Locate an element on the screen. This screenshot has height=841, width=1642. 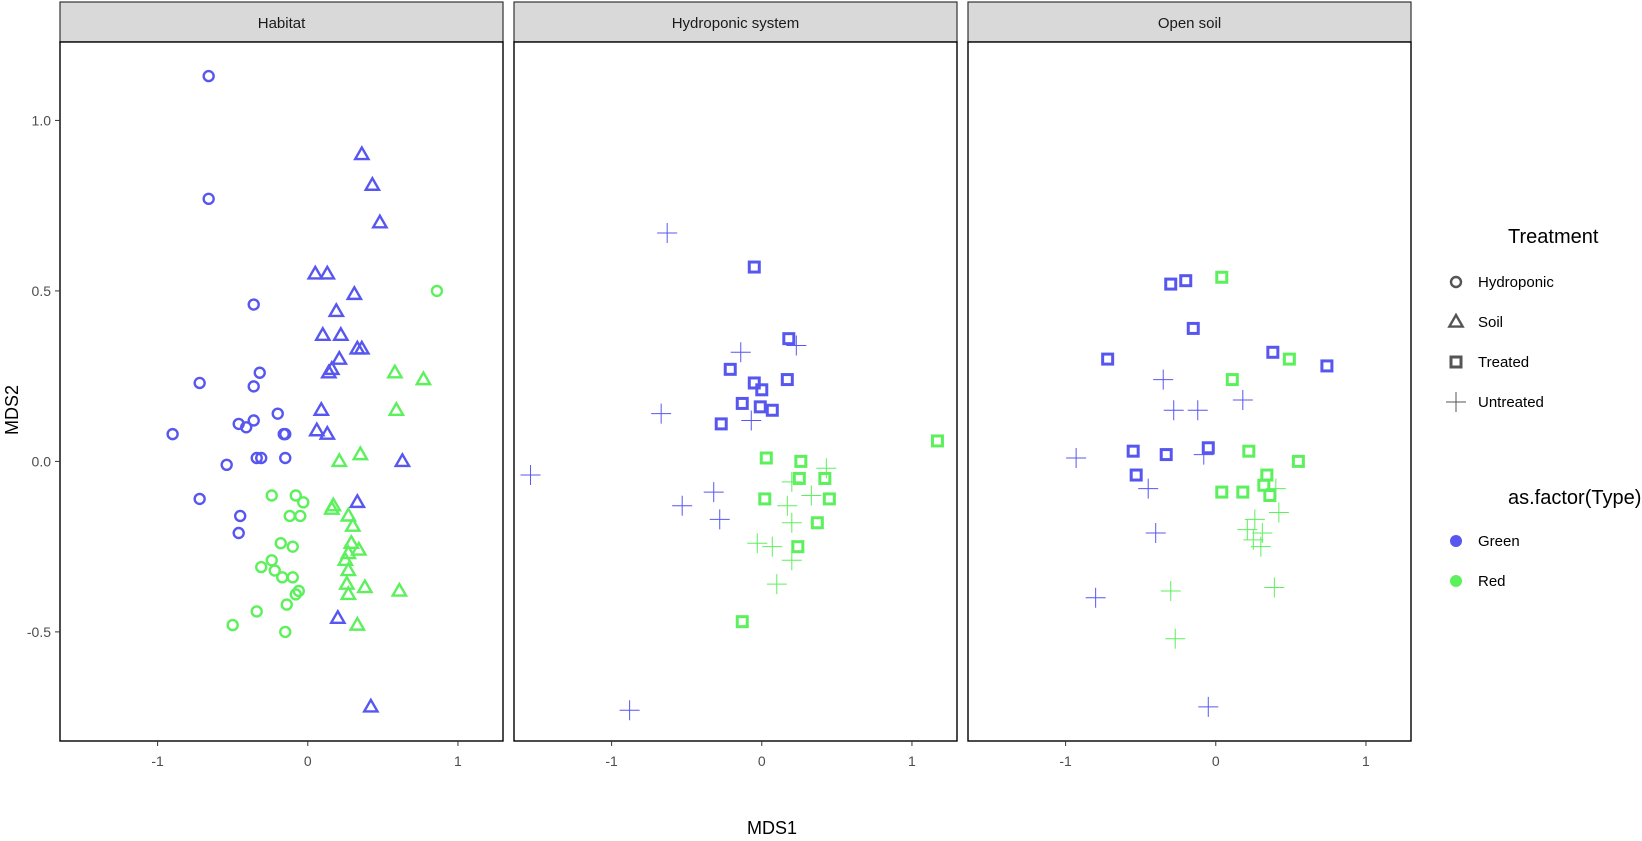
legend-label-soil: Soil is located at coordinates (1490, 322).